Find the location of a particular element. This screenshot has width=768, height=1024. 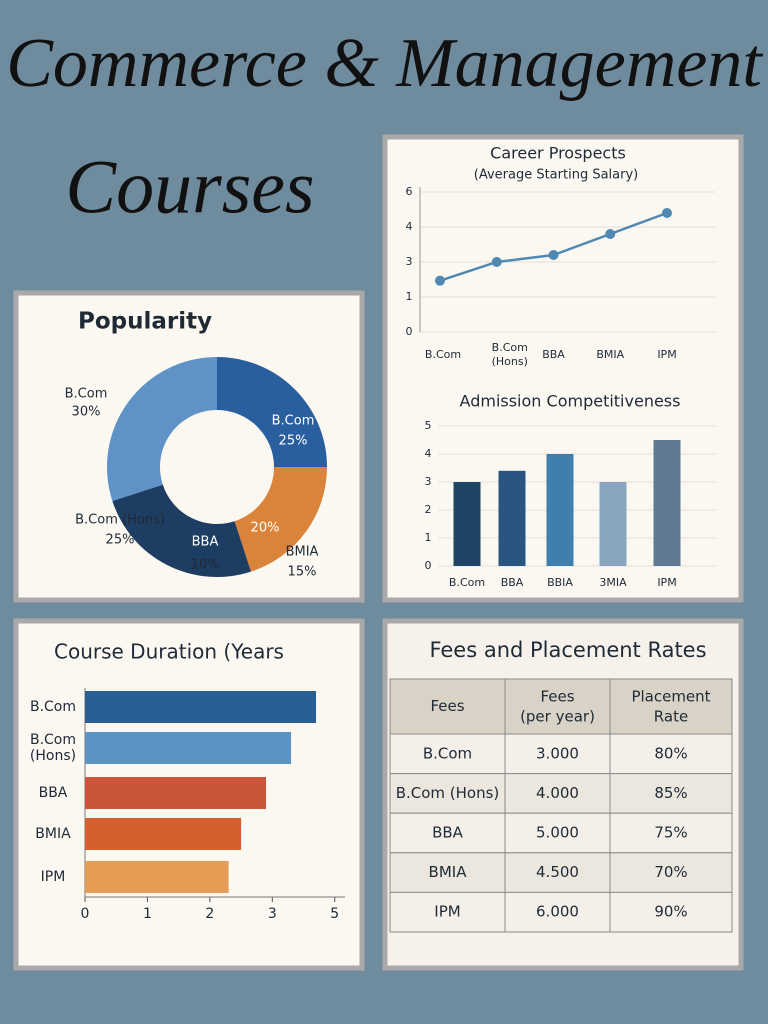

y-tick-label: 2 is located at coordinates (428, 509).